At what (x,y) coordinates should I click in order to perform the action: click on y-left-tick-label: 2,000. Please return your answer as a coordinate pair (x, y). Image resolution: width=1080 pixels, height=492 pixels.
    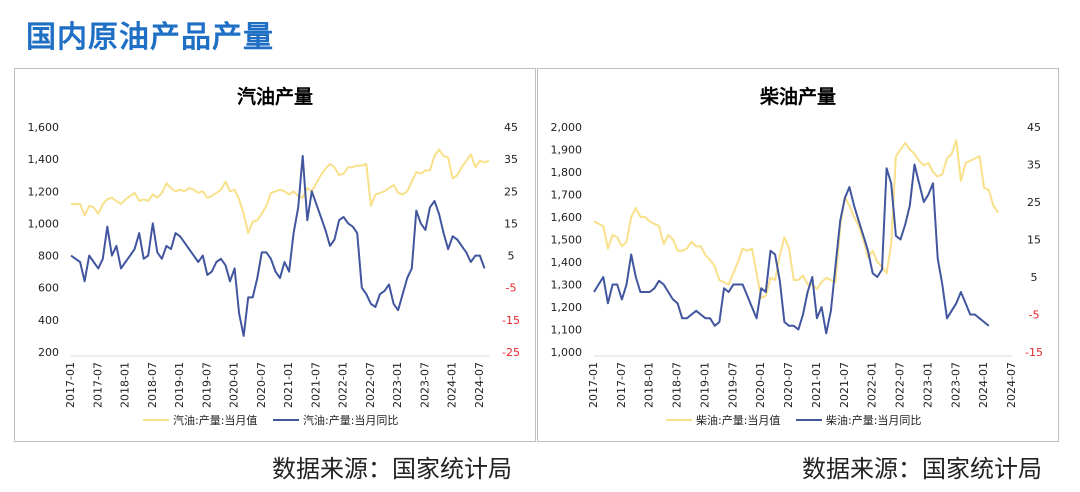
    Looking at the image, I should click on (567, 127).